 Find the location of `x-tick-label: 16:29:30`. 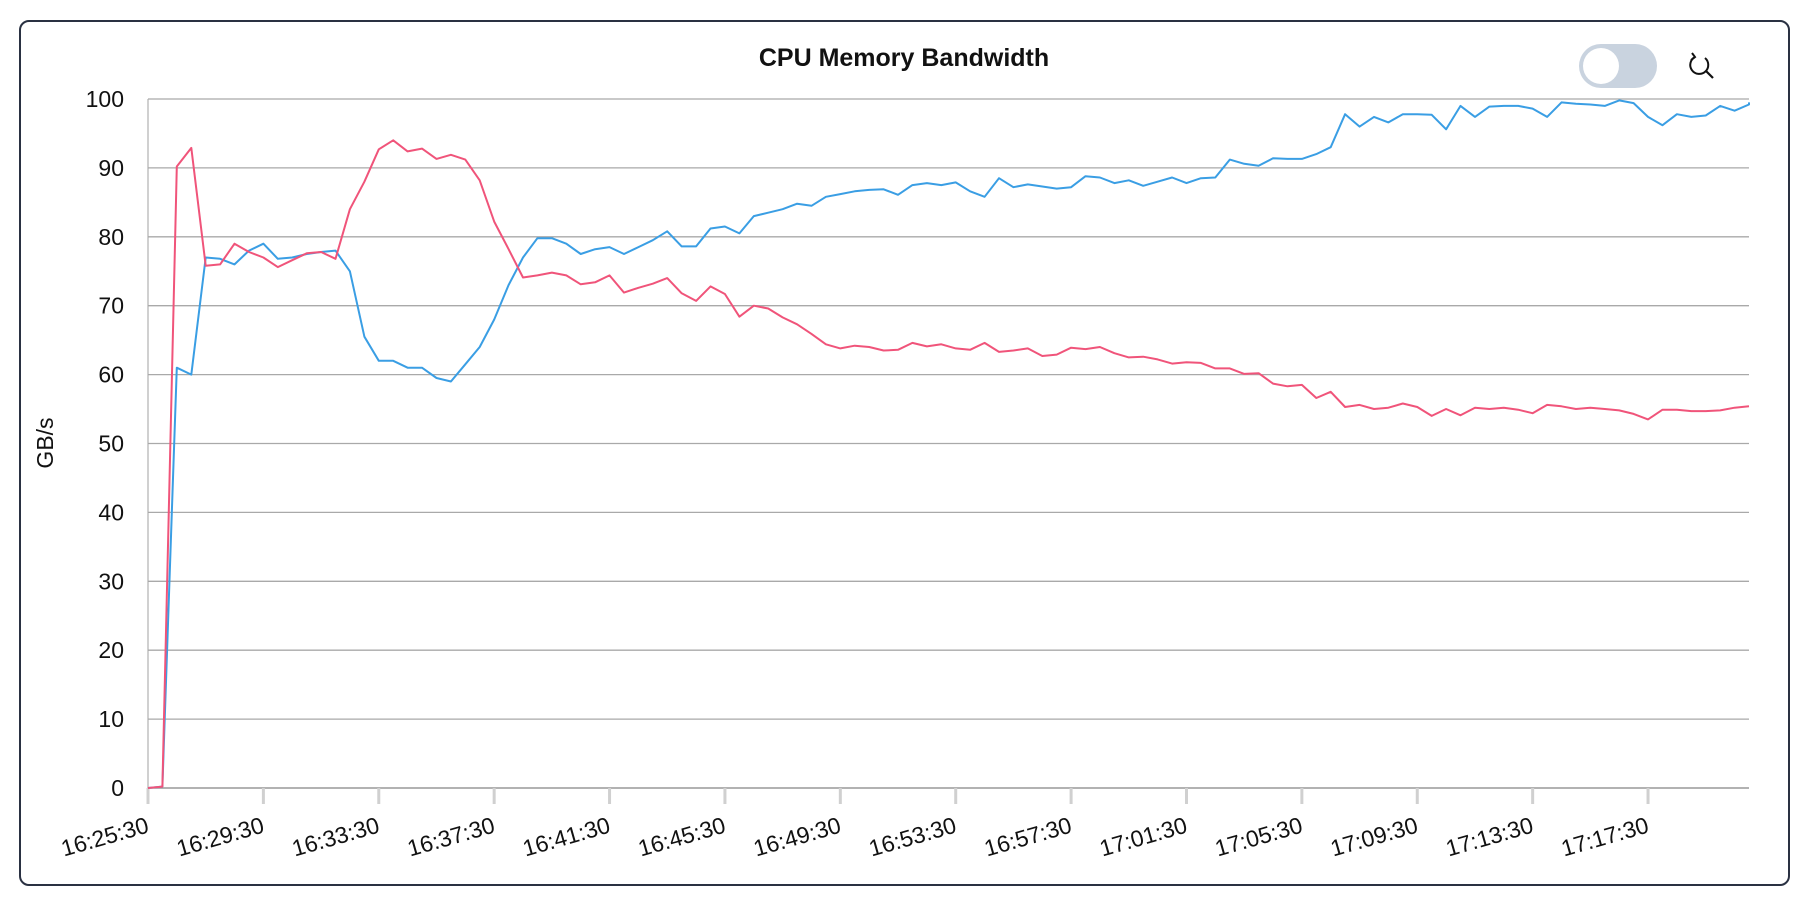

x-tick-label: 16:29:30 is located at coordinates (220, 837).